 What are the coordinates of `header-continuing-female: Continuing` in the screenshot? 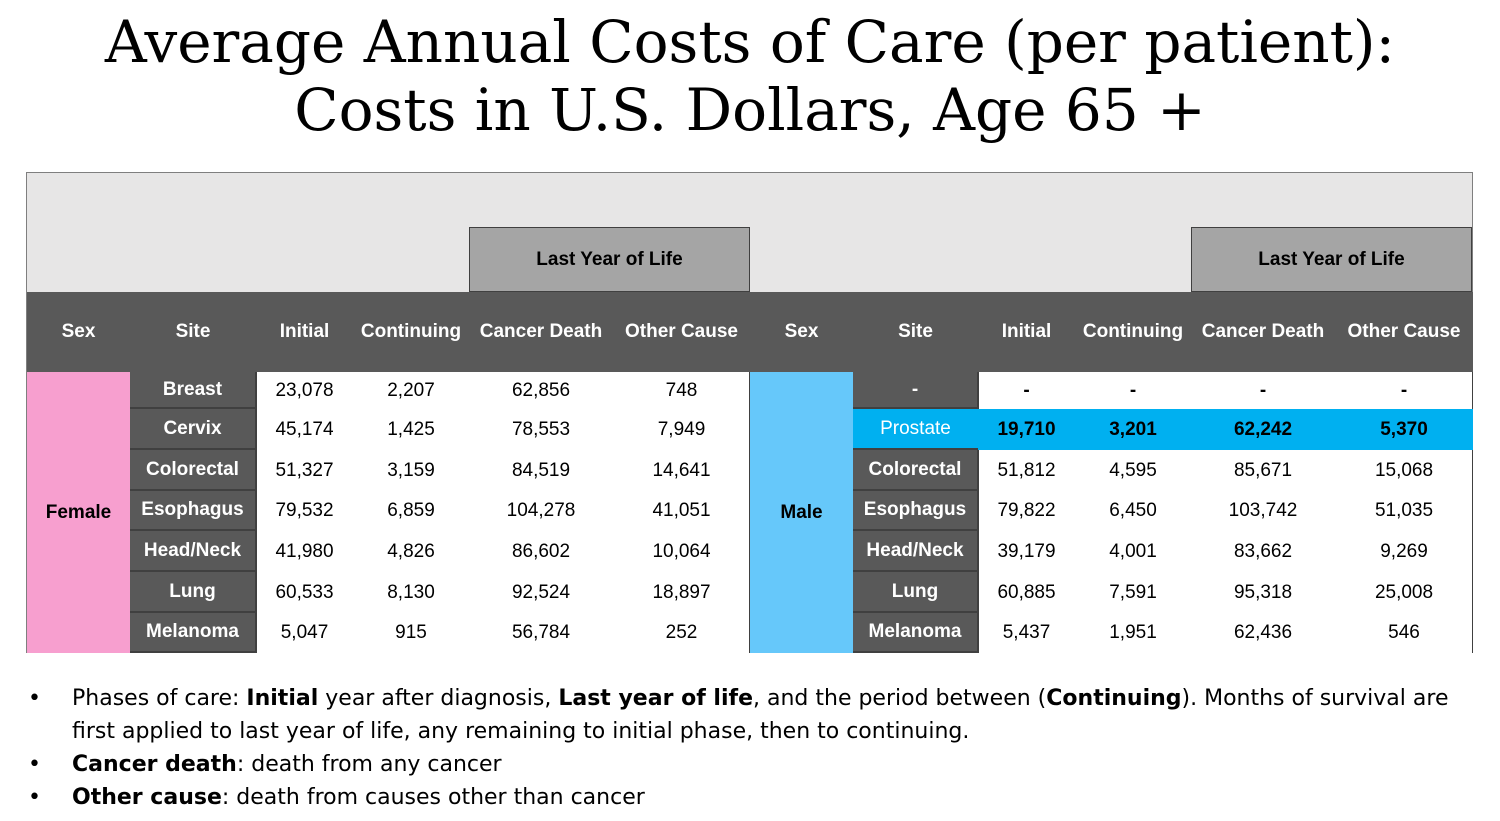 It's located at (411, 332).